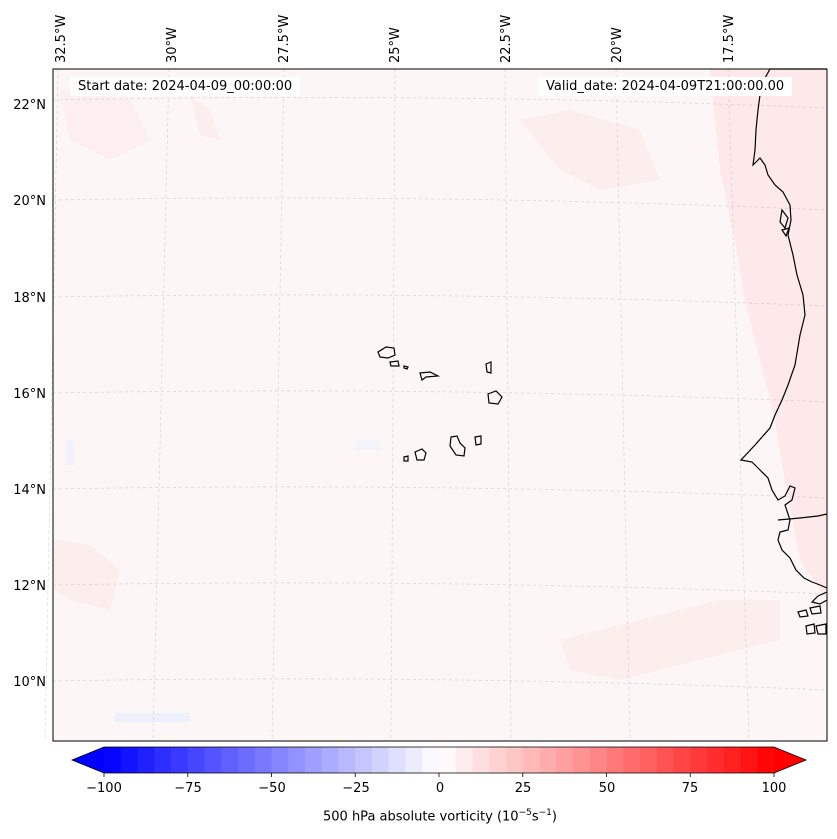 The image size is (837, 839). What do you see at coordinates (783, 328) in the screenshot?
I see `africa-coastline` at bounding box center [783, 328].